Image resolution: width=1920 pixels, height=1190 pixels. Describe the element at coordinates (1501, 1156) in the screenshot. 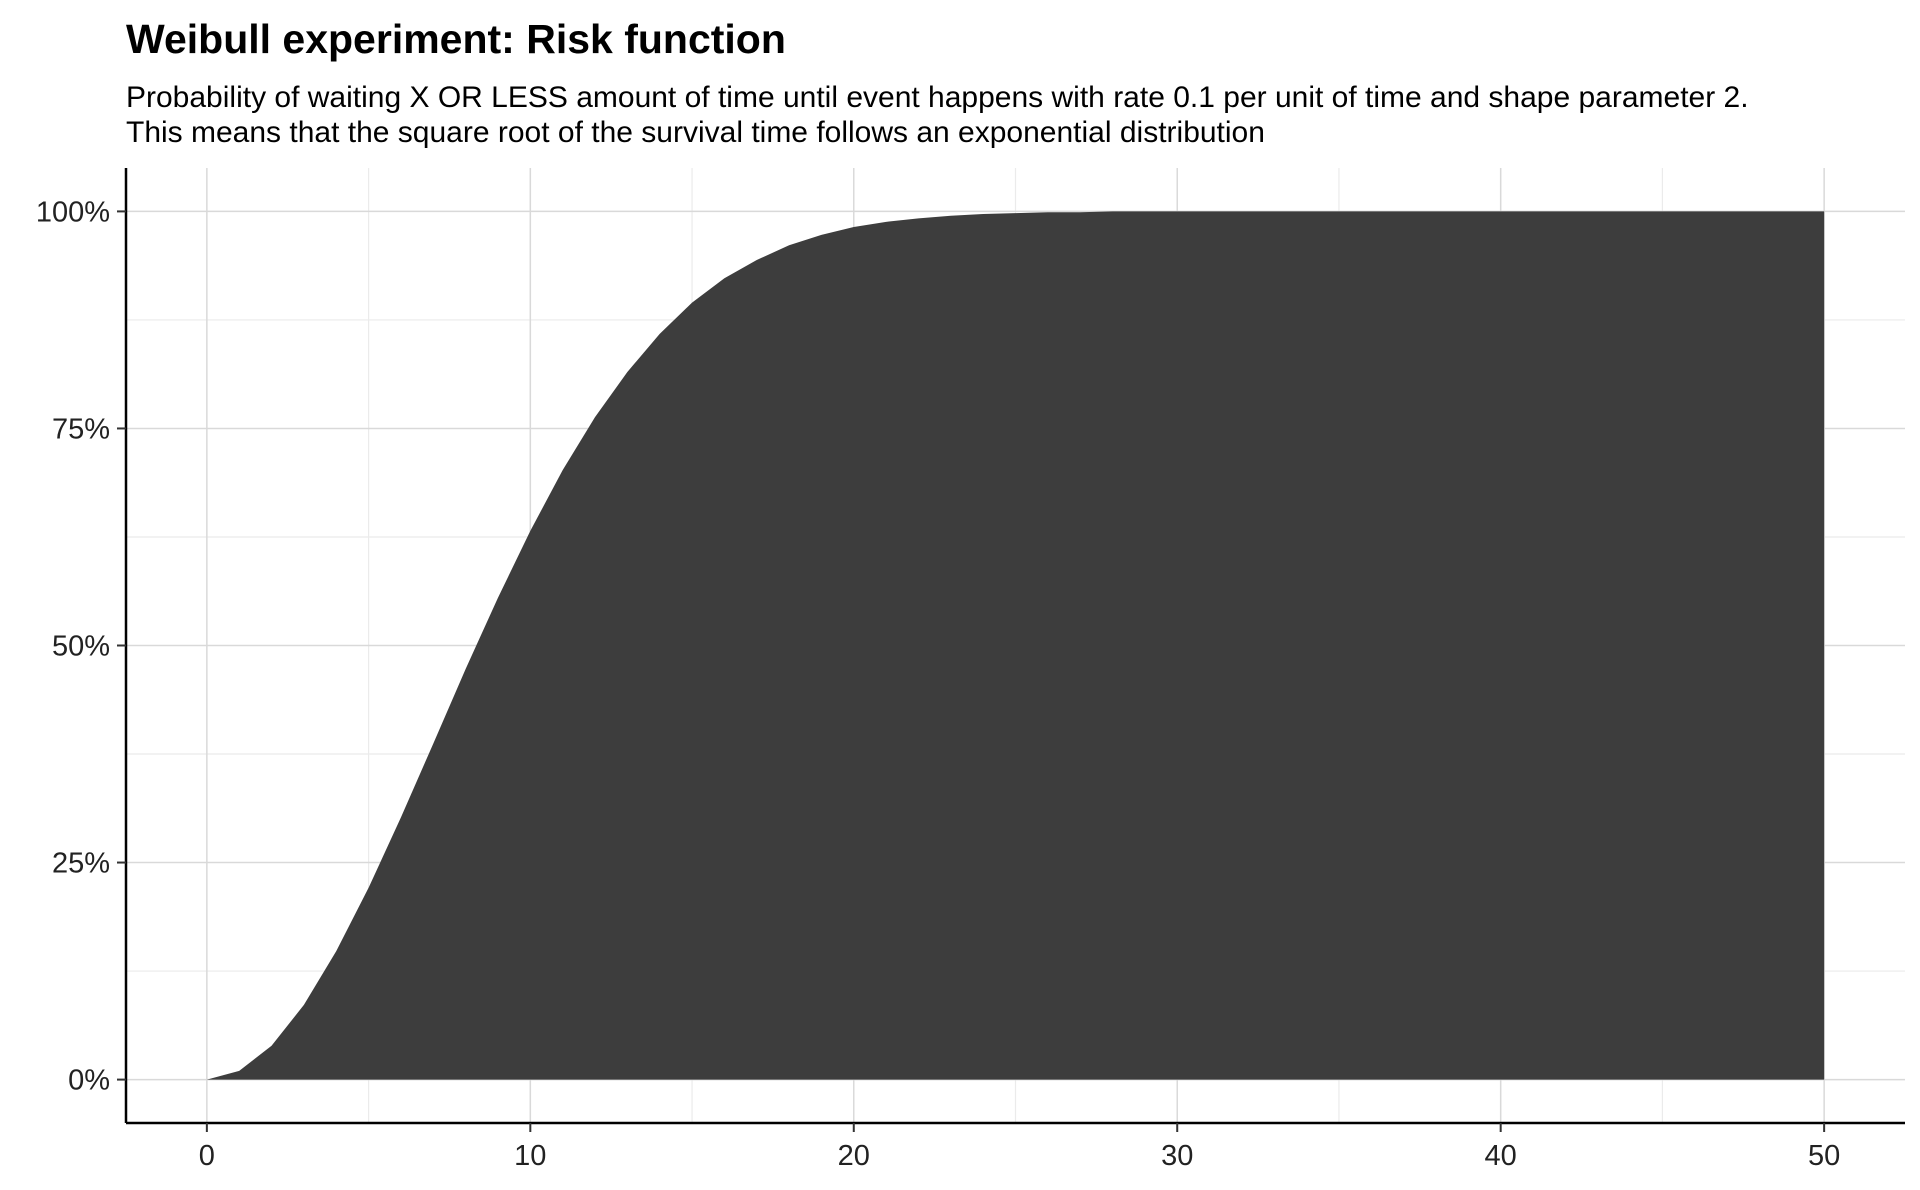

I see `x-tick-label: 40` at that location.